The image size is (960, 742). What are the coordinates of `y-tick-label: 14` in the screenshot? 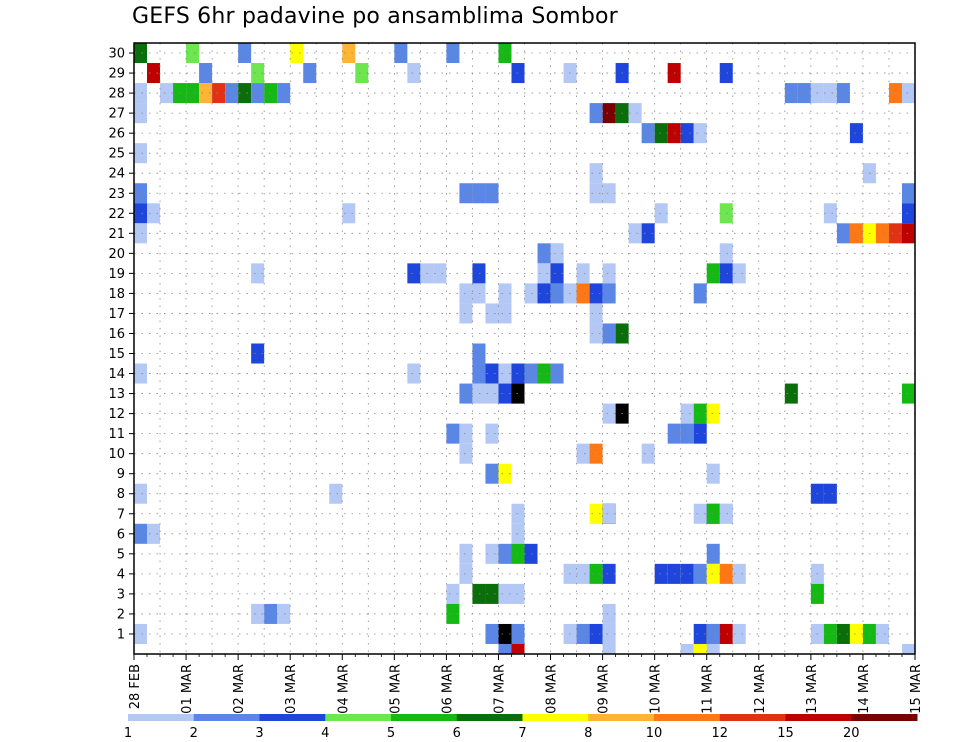 It's located at (116, 374).